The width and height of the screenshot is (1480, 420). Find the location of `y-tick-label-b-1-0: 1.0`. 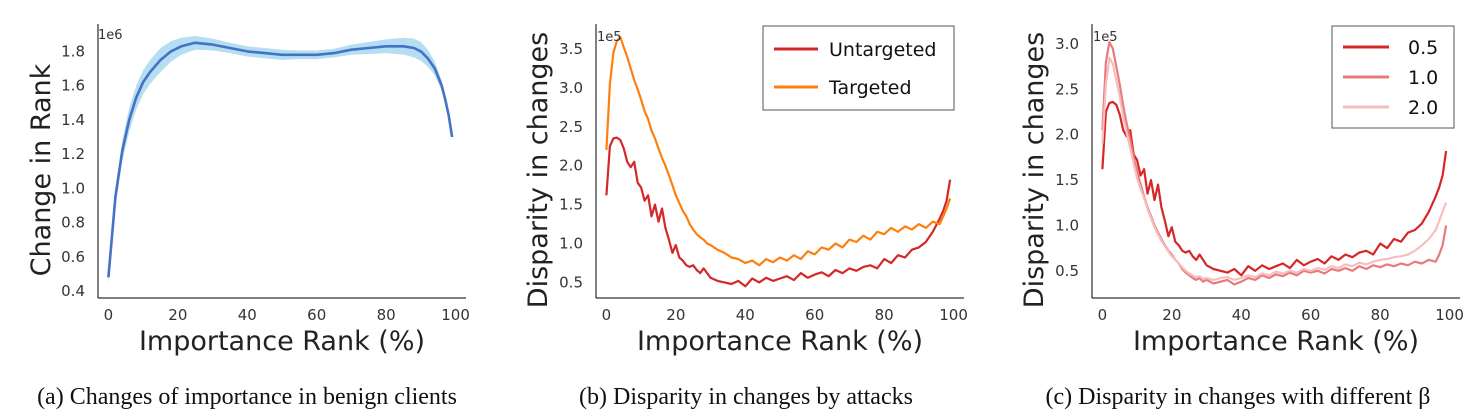

y-tick-label-b-1-0: 1.0 is located at coordinates (571, 244).